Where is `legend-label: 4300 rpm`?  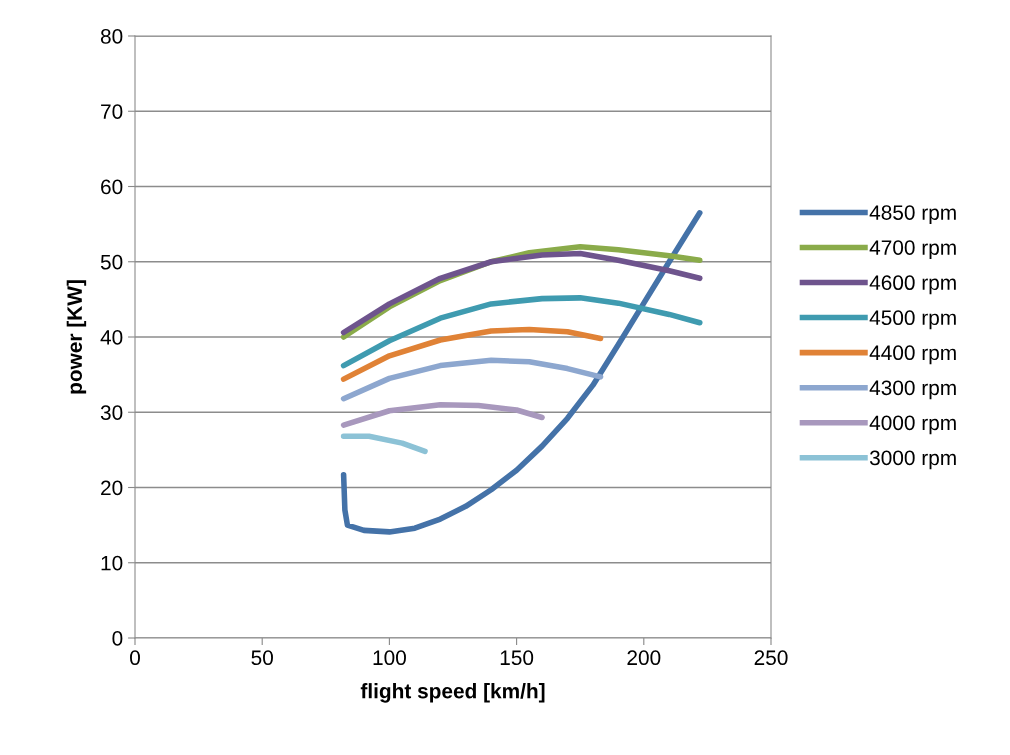
legend-label: 4300 rpm is located at coordinates (912, 390).